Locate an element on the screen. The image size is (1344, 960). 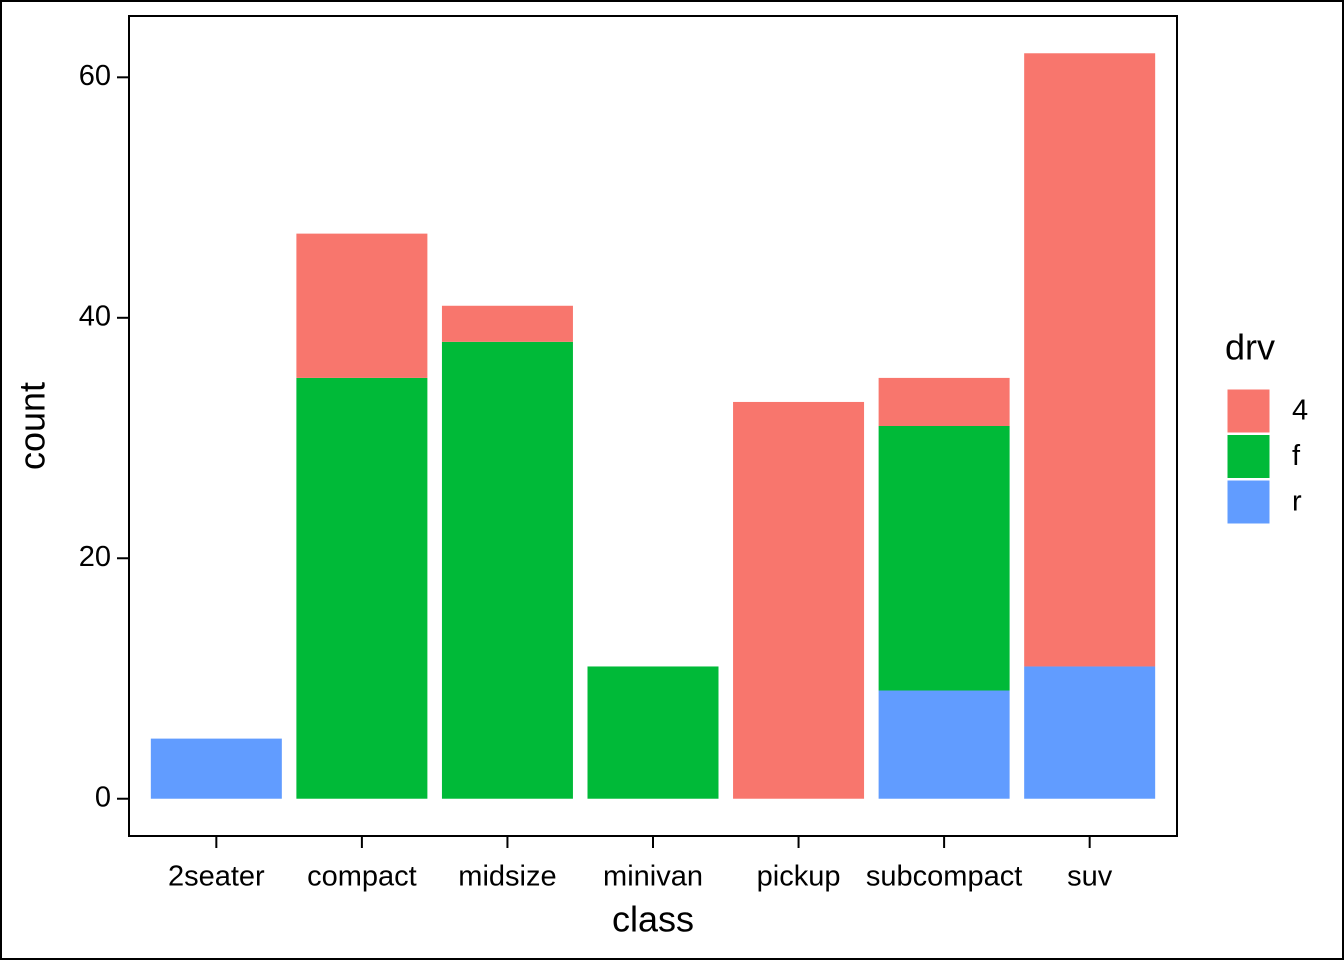
legend-label: 4 is located at coordinates (1300, 411).